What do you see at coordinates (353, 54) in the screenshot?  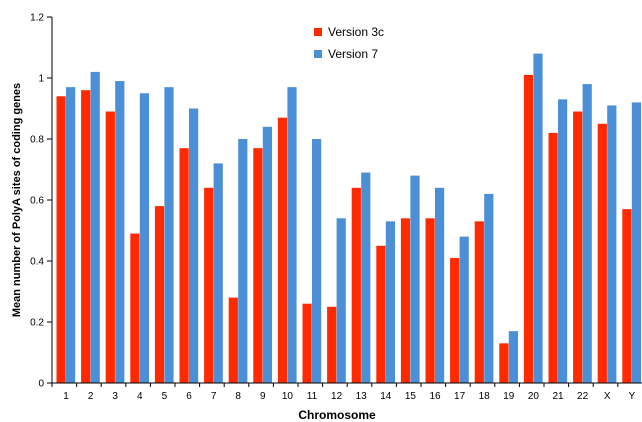 I see `legend-label: Version 7` at bounding box center [353, 54].